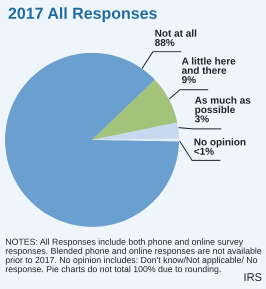 The width and height of the screenshot is (266, 289). Describe the element at coordinates (222, 106) in the screenshot. I see `slice-label: As much as possible` at that location.